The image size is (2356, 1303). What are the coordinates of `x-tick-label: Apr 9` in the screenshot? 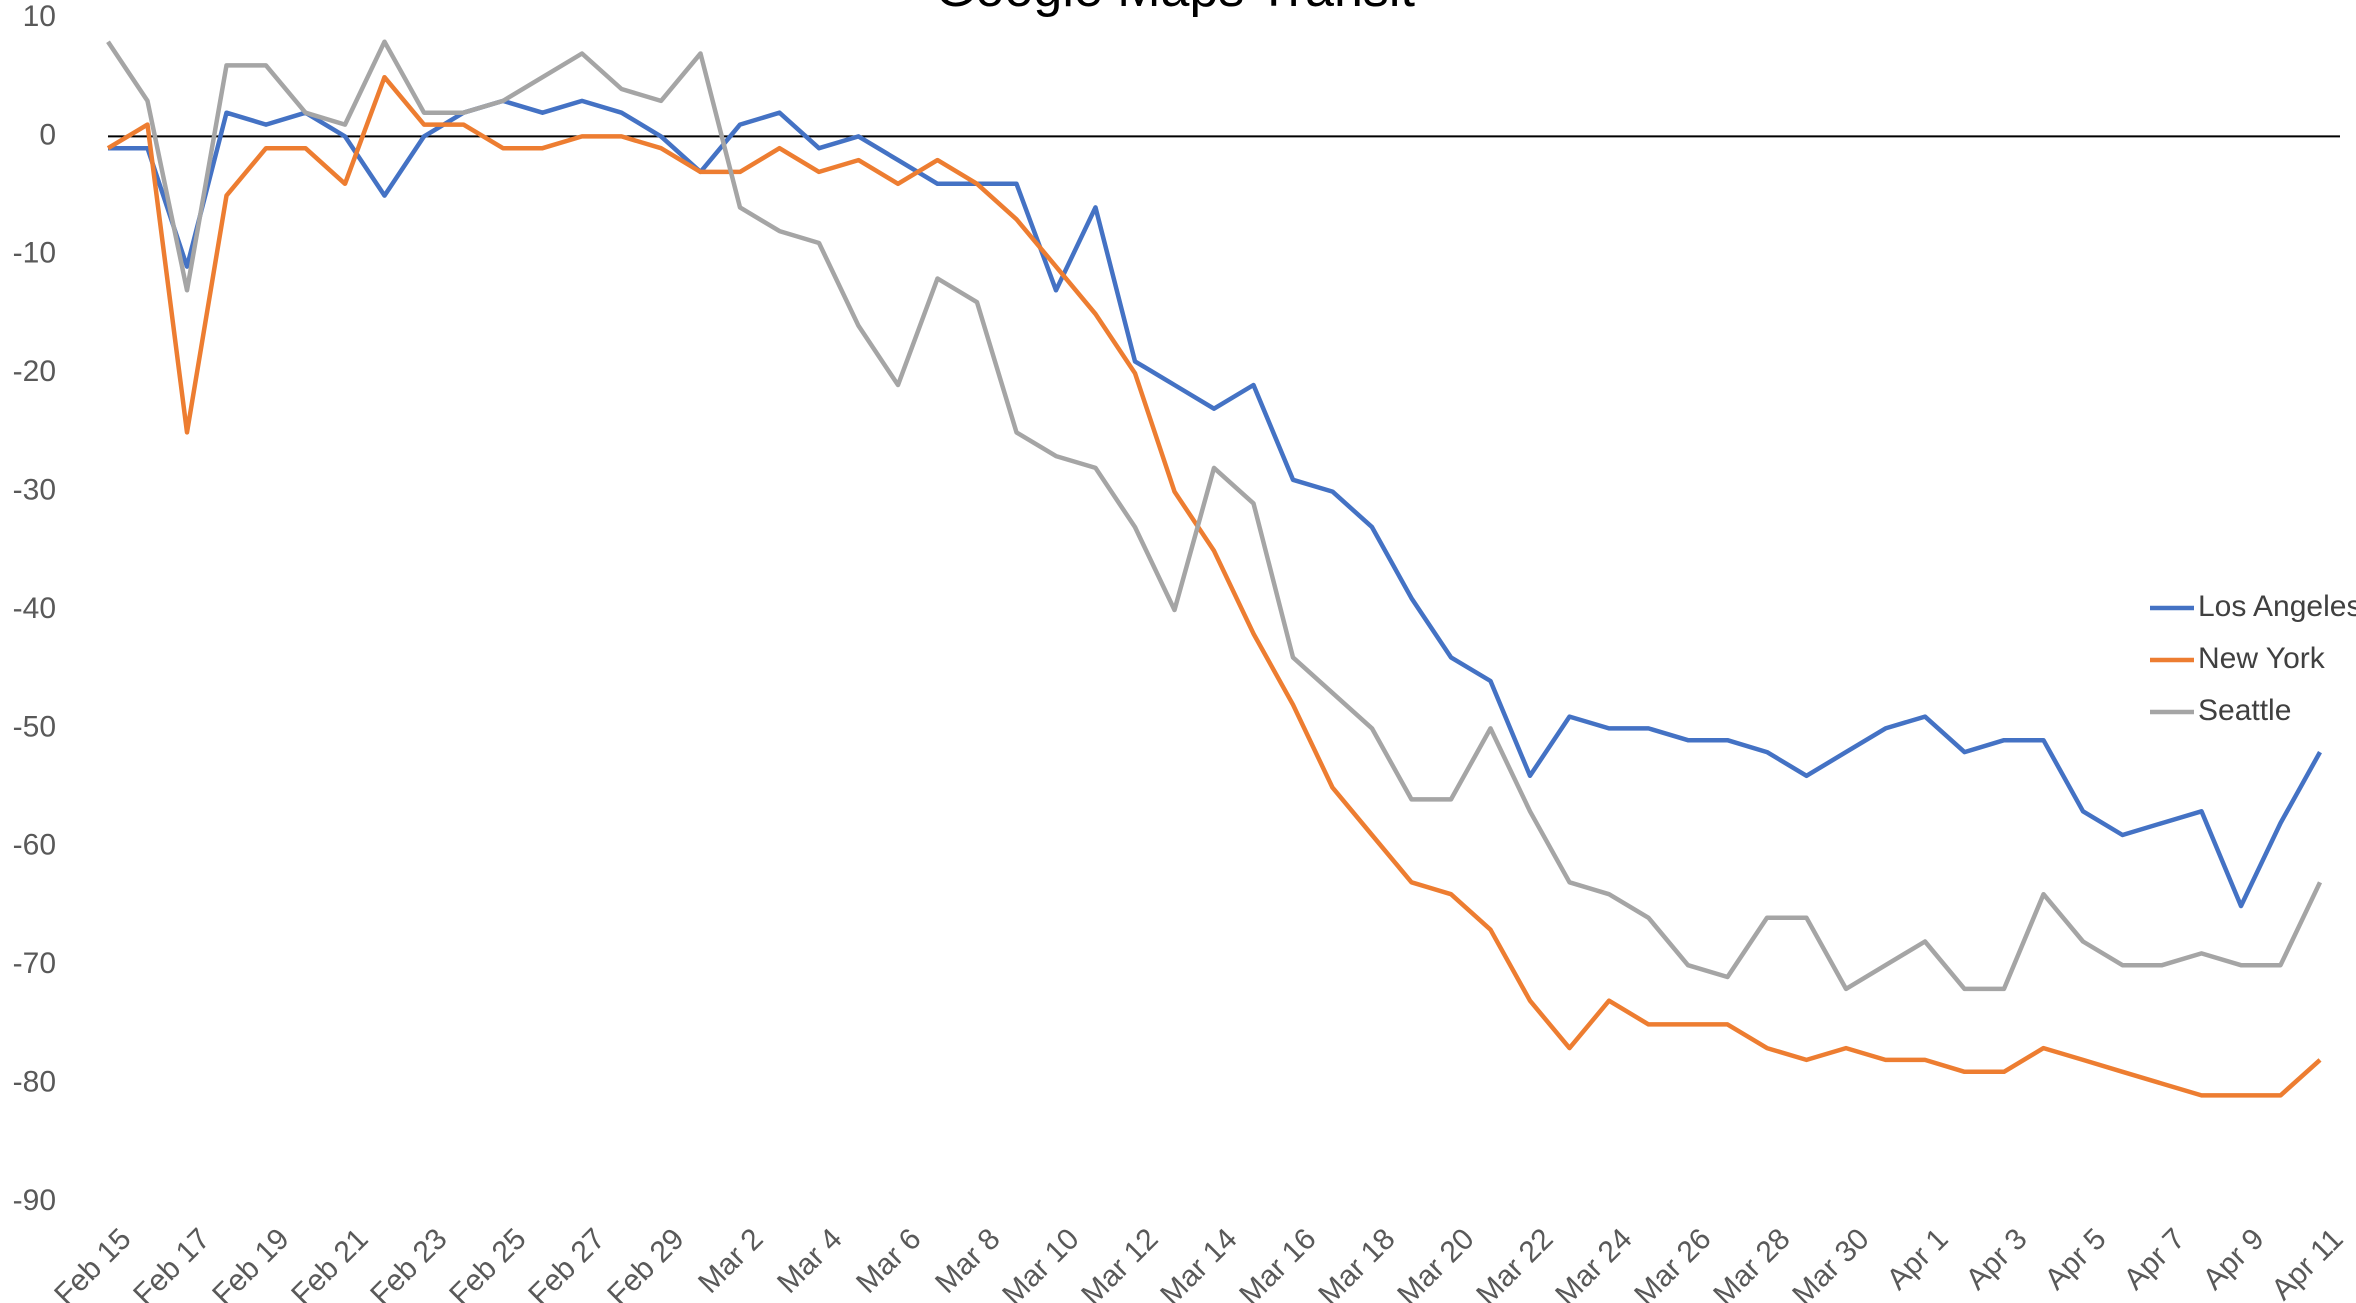 It's located at (2234, 1259).